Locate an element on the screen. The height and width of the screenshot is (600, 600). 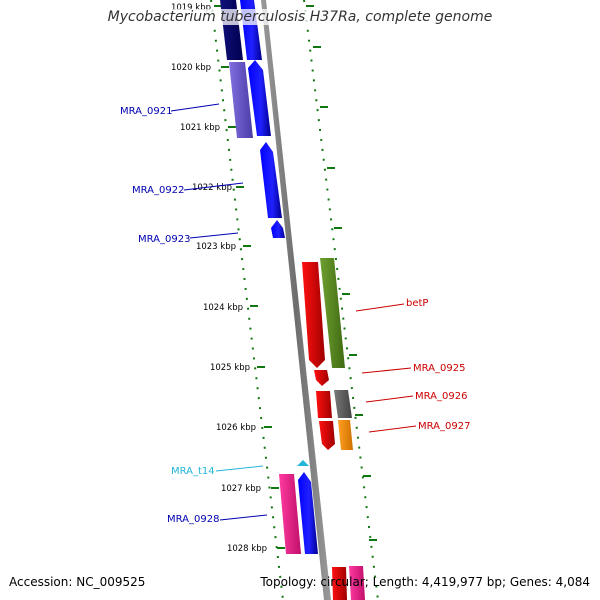
gene-label-mra-0926: MRA_0926 is located at coordinates (441, 396).